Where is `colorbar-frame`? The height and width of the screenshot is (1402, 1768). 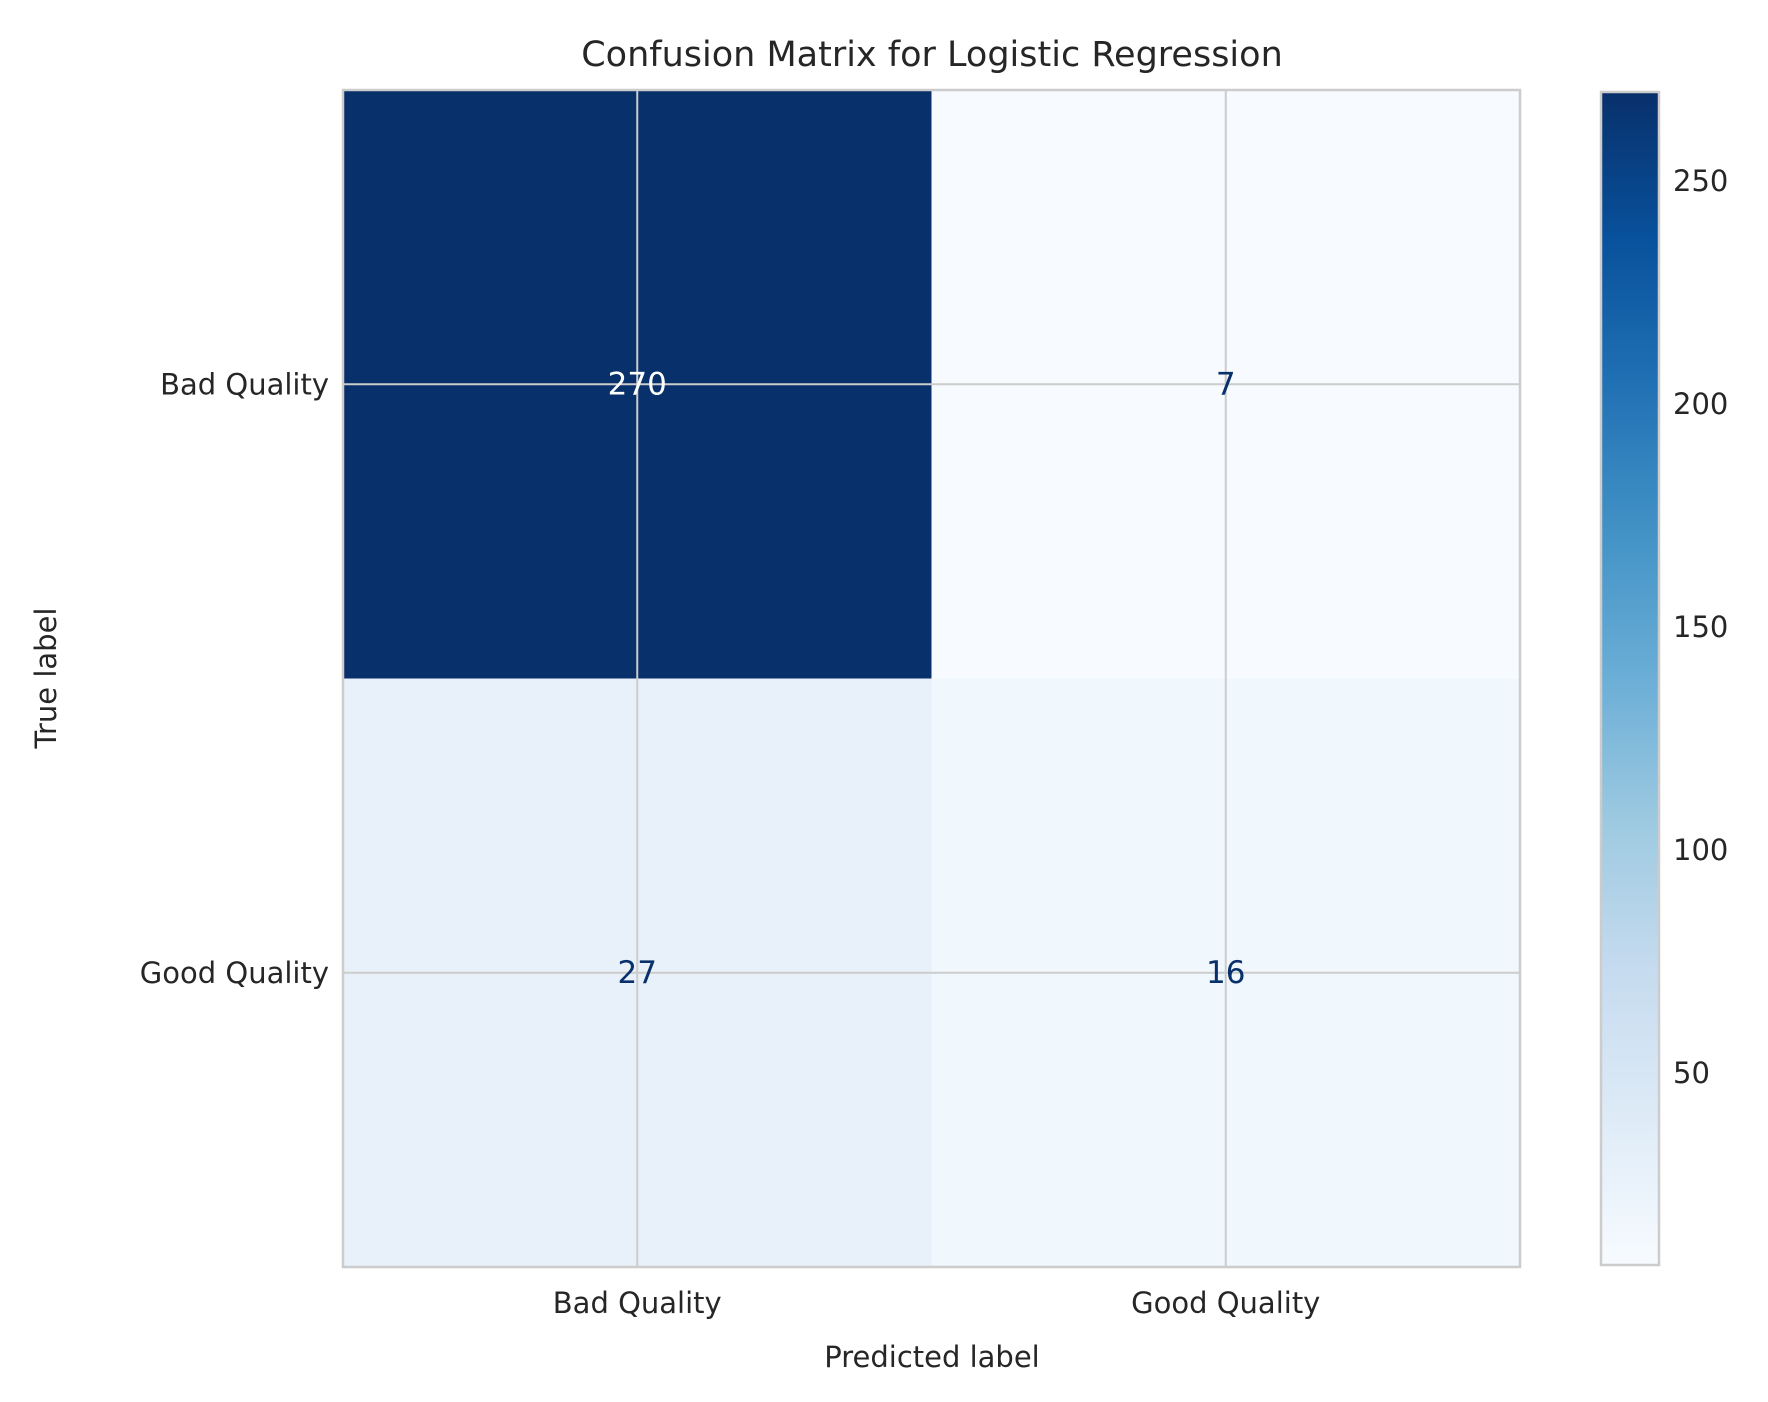
colorbar-frame is located at coordinates (1630, 678).